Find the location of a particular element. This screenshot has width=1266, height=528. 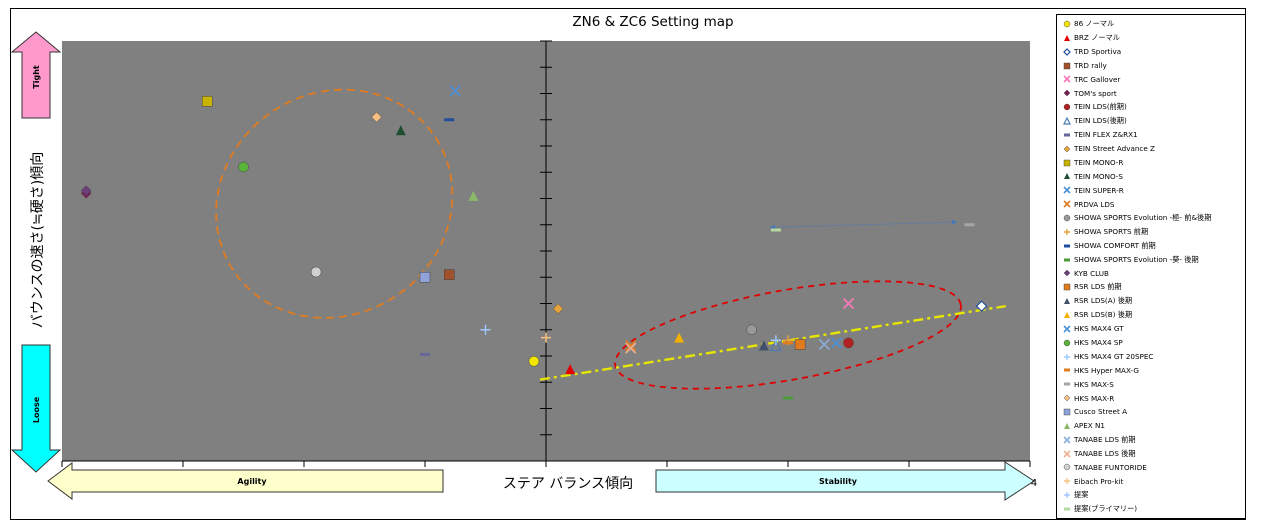

agility-label: Agility is located at coordinates (252, 481).